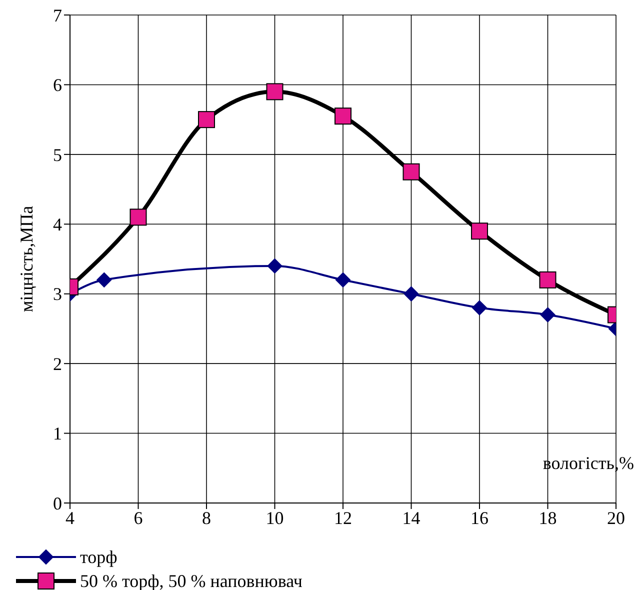 The image size is (644, 590). Describe the element at coordinates (57, 15) in the screenshot. I see `y-tick-label: 7` at that location.